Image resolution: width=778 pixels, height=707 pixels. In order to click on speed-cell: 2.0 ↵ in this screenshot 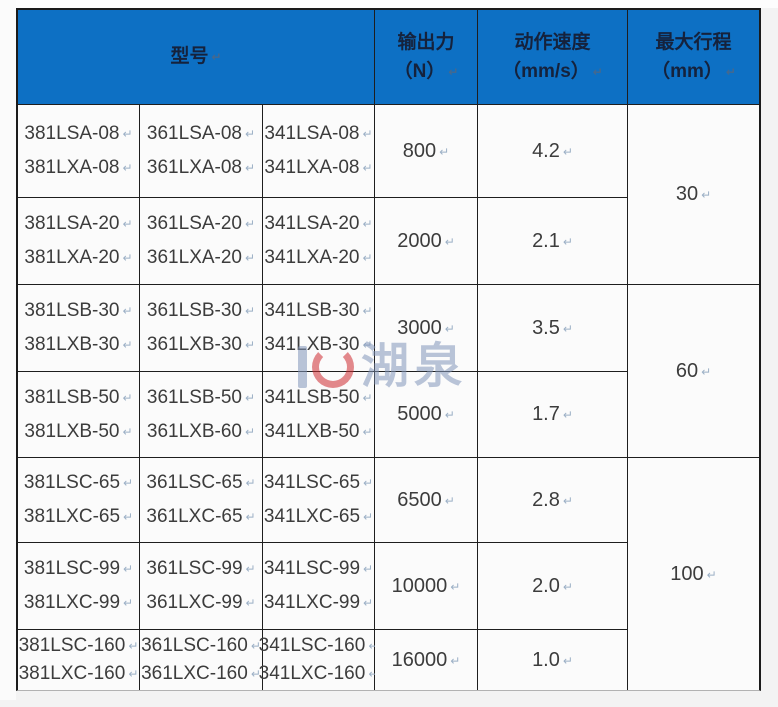, I will do `click(553, 586)`.